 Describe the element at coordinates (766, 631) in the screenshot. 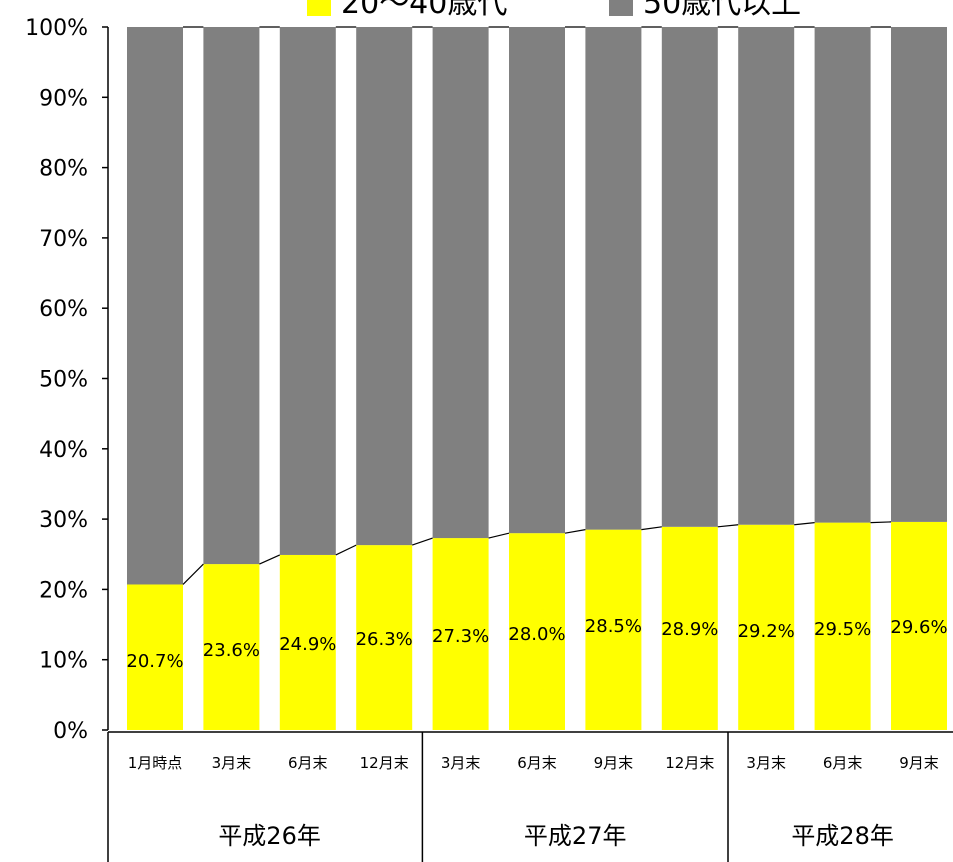

I see `data-label: 29.2%` at that location.